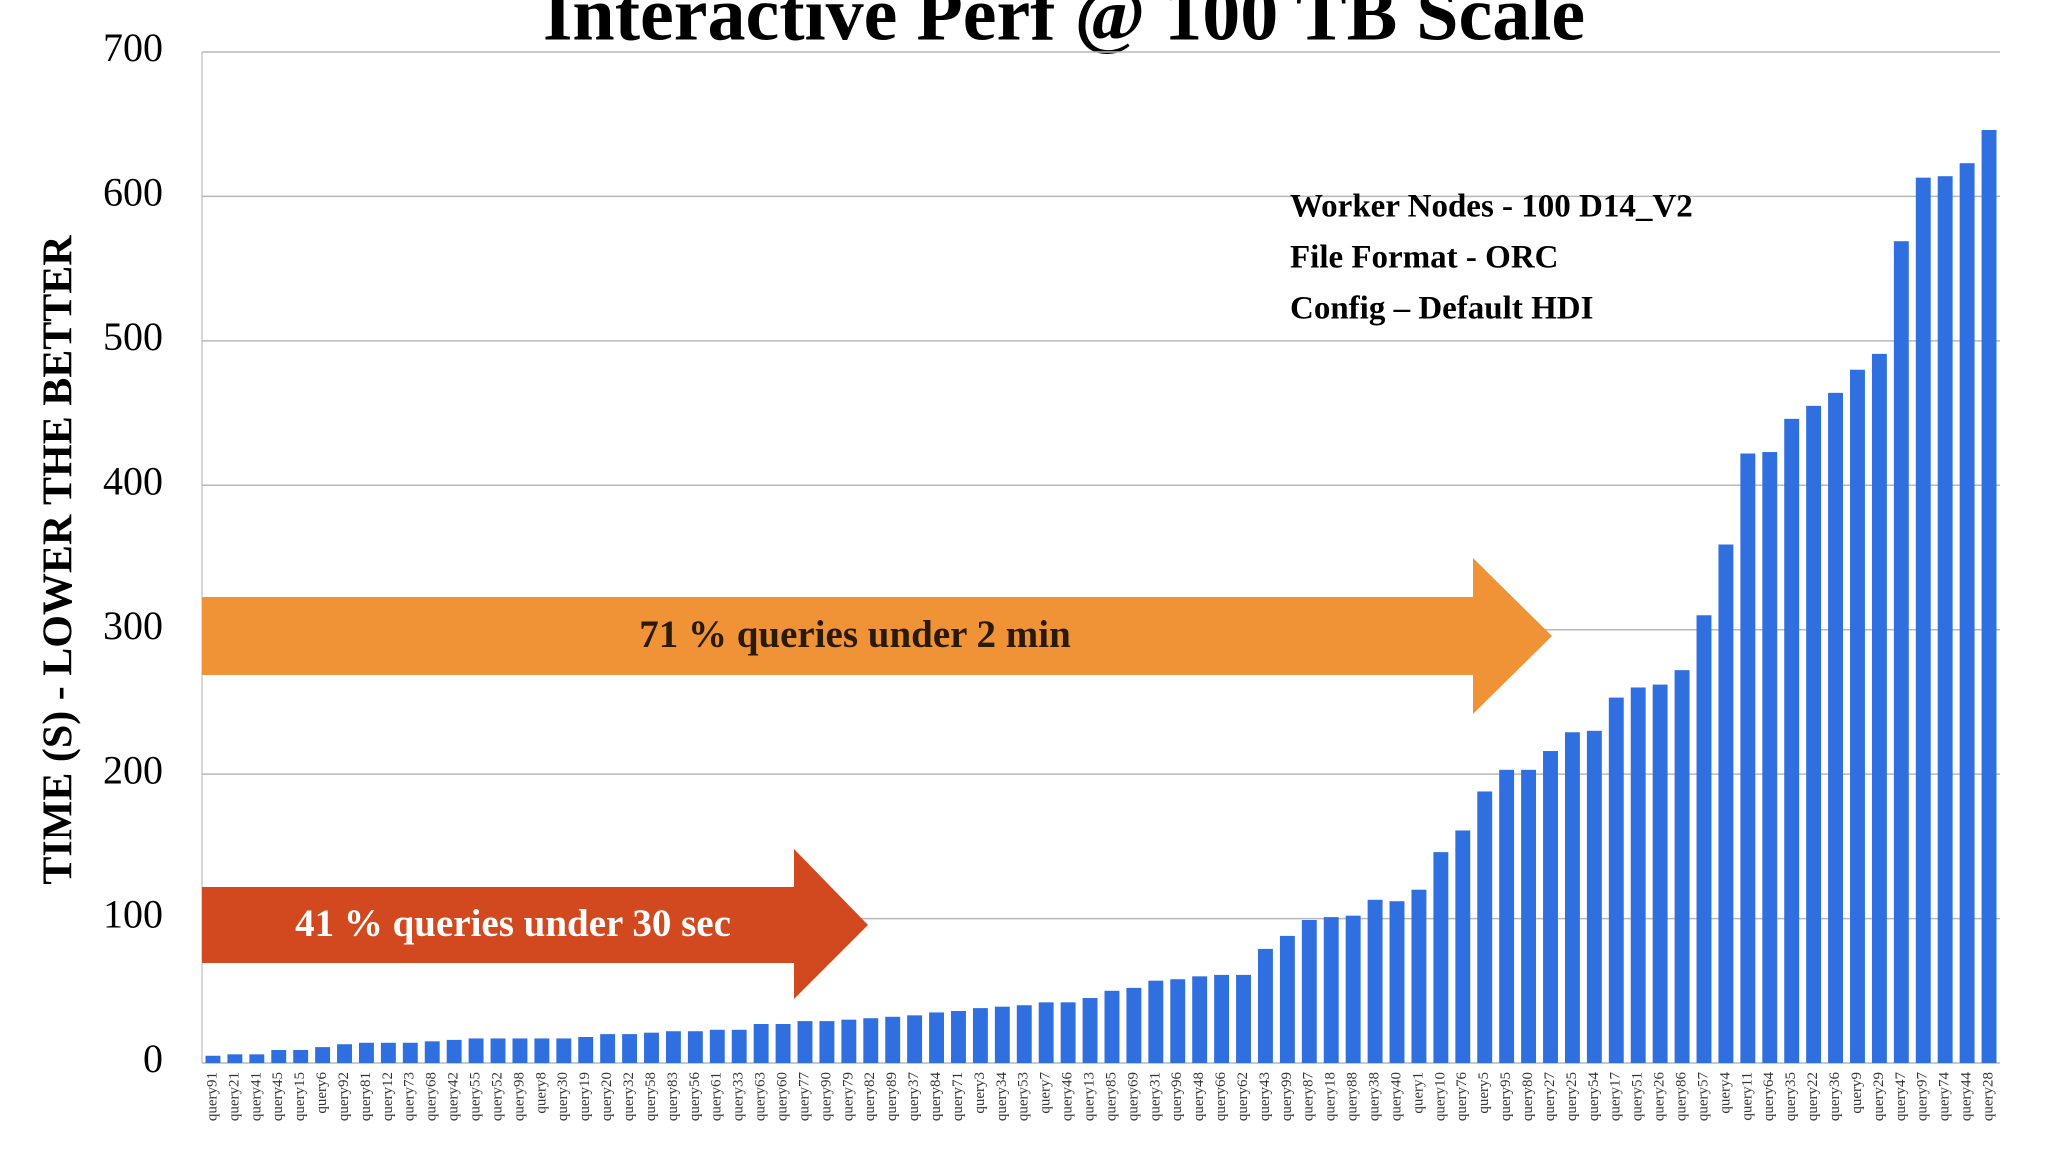 This screenshot has width=2048, height=1152. Describe the element at coordinates (914, 1097) in the screenshot. I see `x-tick-label: query37` at that location.